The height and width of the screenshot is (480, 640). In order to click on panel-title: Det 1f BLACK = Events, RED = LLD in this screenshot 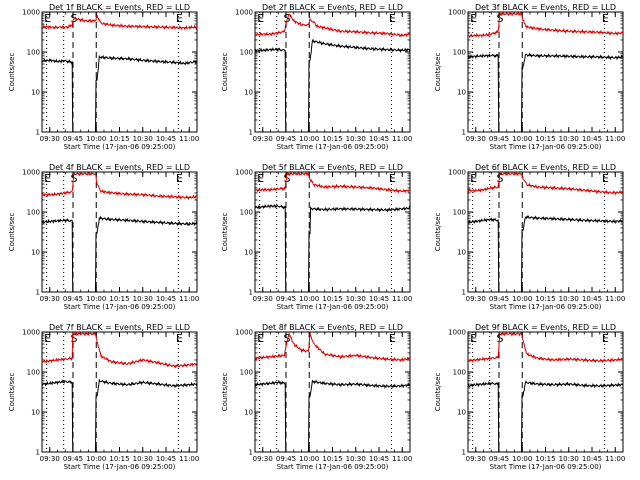, I will do `click(119, 7)`.